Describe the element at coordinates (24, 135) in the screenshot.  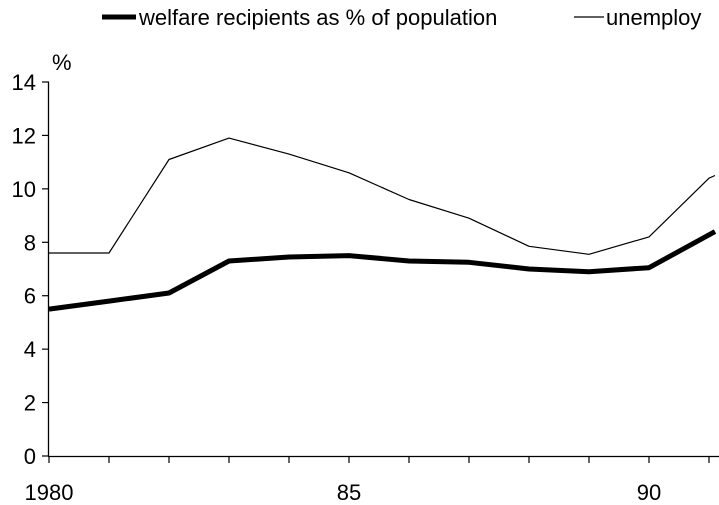
I see `y-tick-label: 12` at that location.